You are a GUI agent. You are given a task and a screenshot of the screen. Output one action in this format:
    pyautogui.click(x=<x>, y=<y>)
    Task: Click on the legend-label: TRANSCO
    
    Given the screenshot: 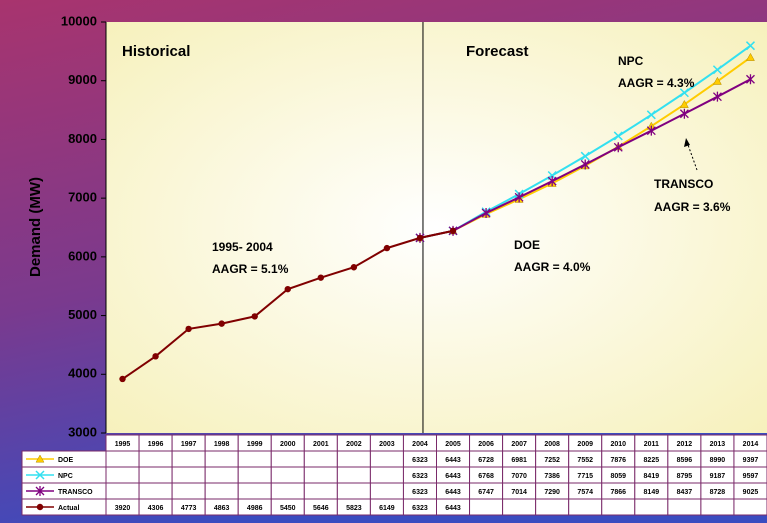 What is the action you would take?
    pyautogui.click(x=75, y=492)
    